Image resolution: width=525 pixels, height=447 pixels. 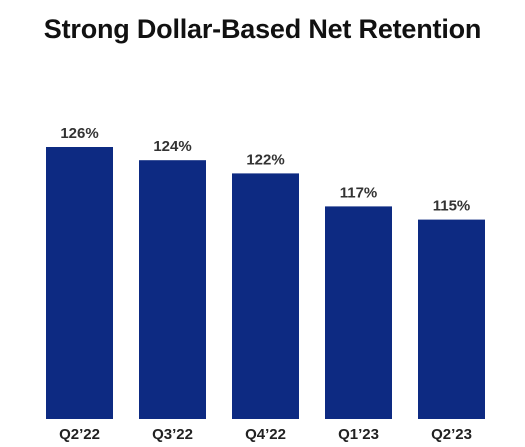 I want to click on category-label-1: Q3’22, so click(x=172, y=434).